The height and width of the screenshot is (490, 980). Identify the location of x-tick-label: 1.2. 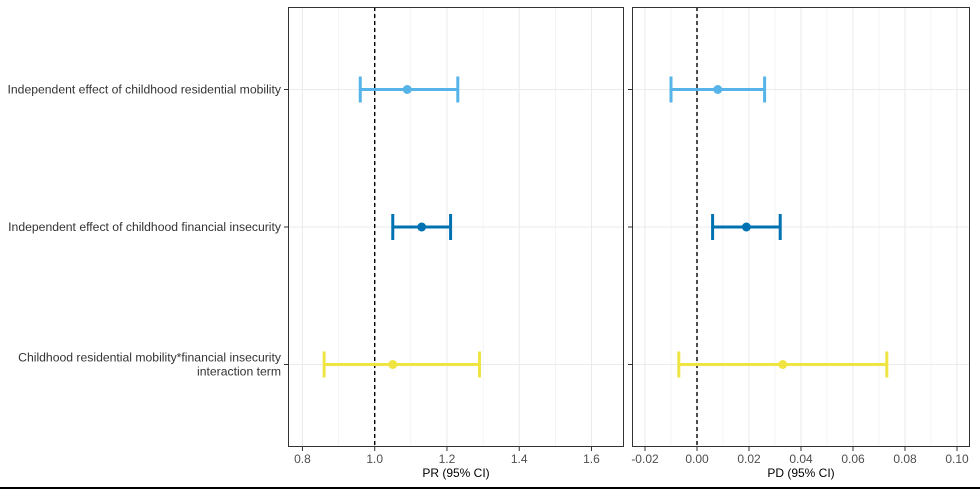
(447, 459).